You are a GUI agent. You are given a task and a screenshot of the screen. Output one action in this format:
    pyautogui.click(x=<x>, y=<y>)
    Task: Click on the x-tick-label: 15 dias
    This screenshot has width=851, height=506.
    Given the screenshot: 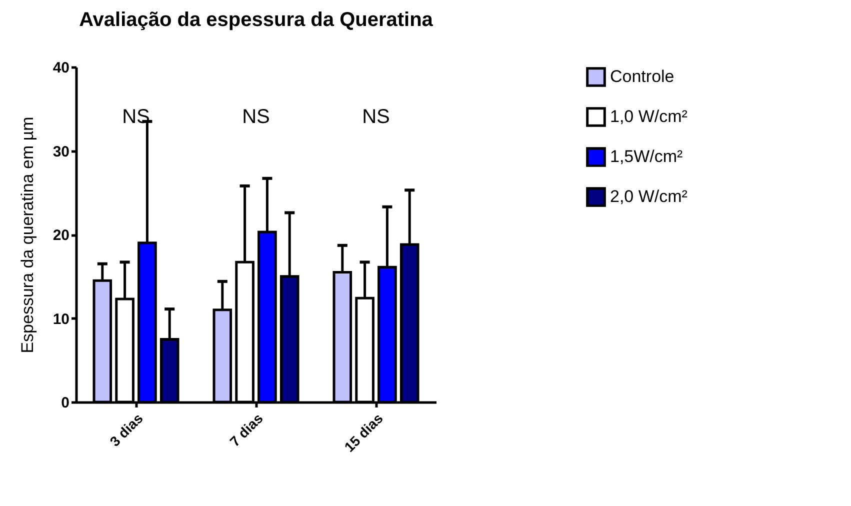 What is the action you would take?
    pyautogui.click(x=363, y=432)
    